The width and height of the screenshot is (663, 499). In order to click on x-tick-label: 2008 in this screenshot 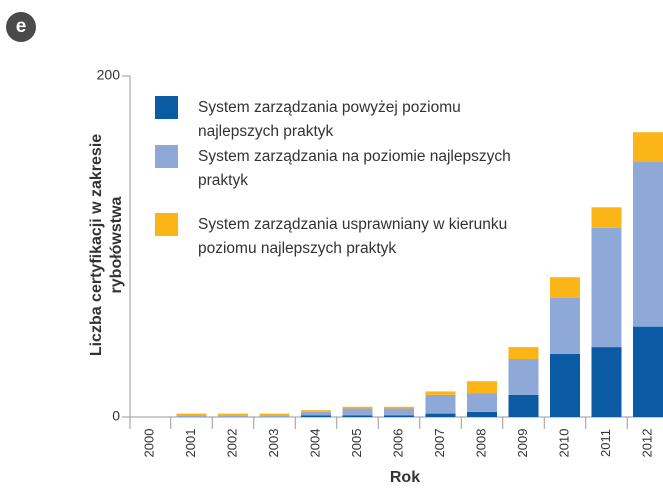, I will do `click(480, 443)`.